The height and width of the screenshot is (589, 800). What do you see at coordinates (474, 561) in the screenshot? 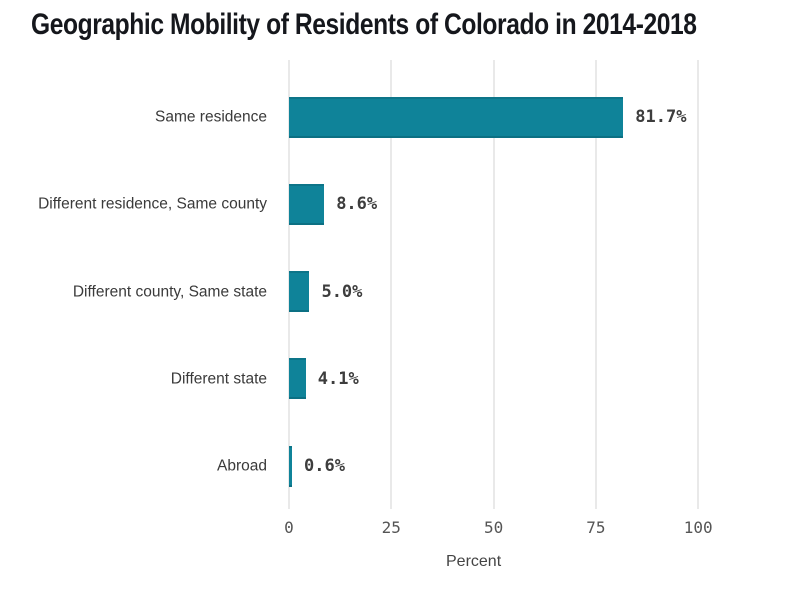
I see `x-axis-title: Percent` at bounding box center [474, 561].